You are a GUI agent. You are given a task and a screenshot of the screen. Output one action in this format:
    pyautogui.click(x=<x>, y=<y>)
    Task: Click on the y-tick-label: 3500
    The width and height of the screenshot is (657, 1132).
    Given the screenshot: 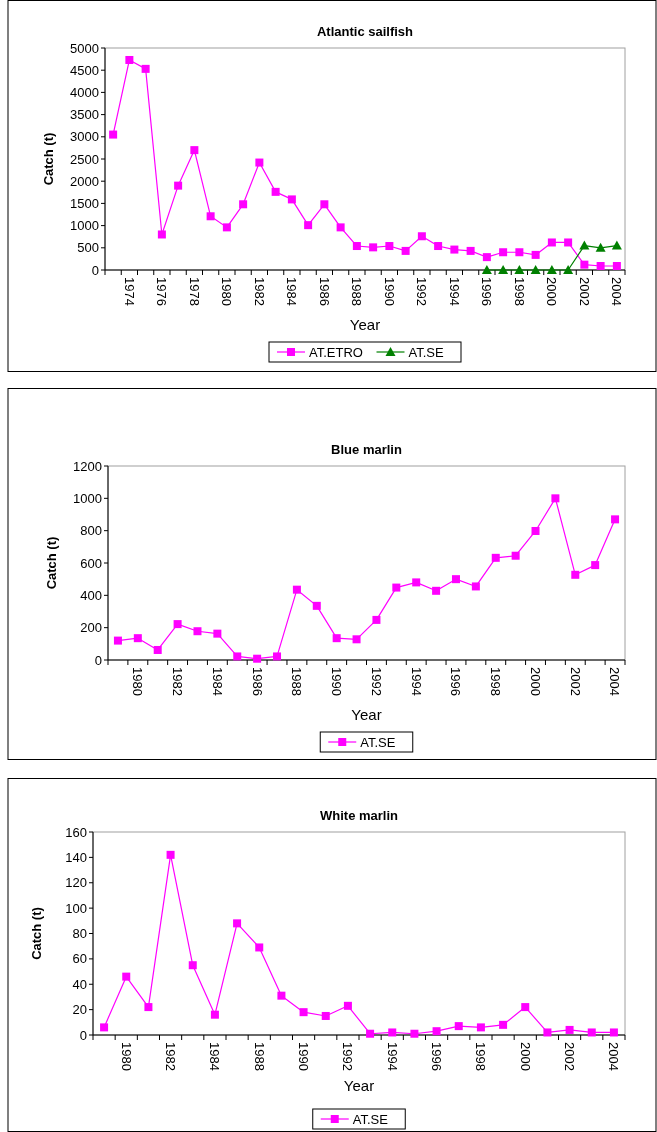 What is the action you would take?
    pyautogui.click(x=84, y=115)
    